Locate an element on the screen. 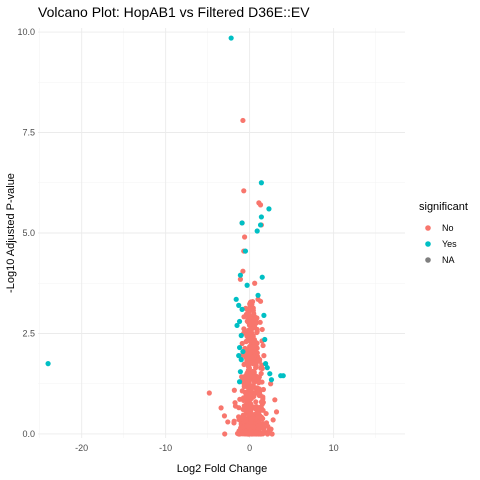 Image resolution: width=480 pixels, height=480 pixels. legend-key-no is located at coordinates (428, 228).